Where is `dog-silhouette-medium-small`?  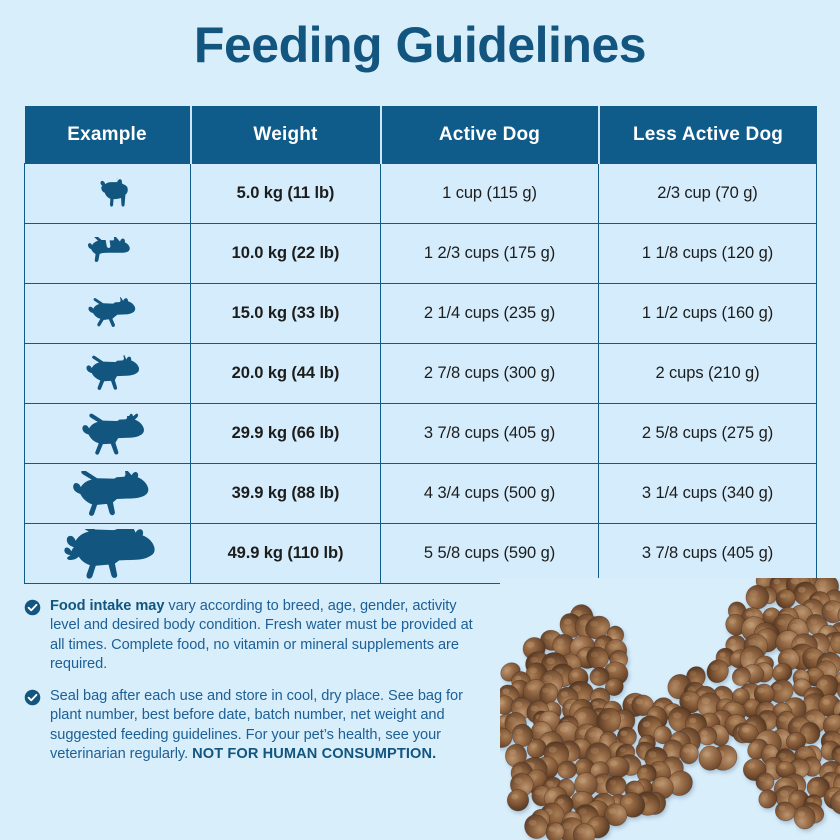
dog-silhouette-medium-small is located at coordinates (107, 313).